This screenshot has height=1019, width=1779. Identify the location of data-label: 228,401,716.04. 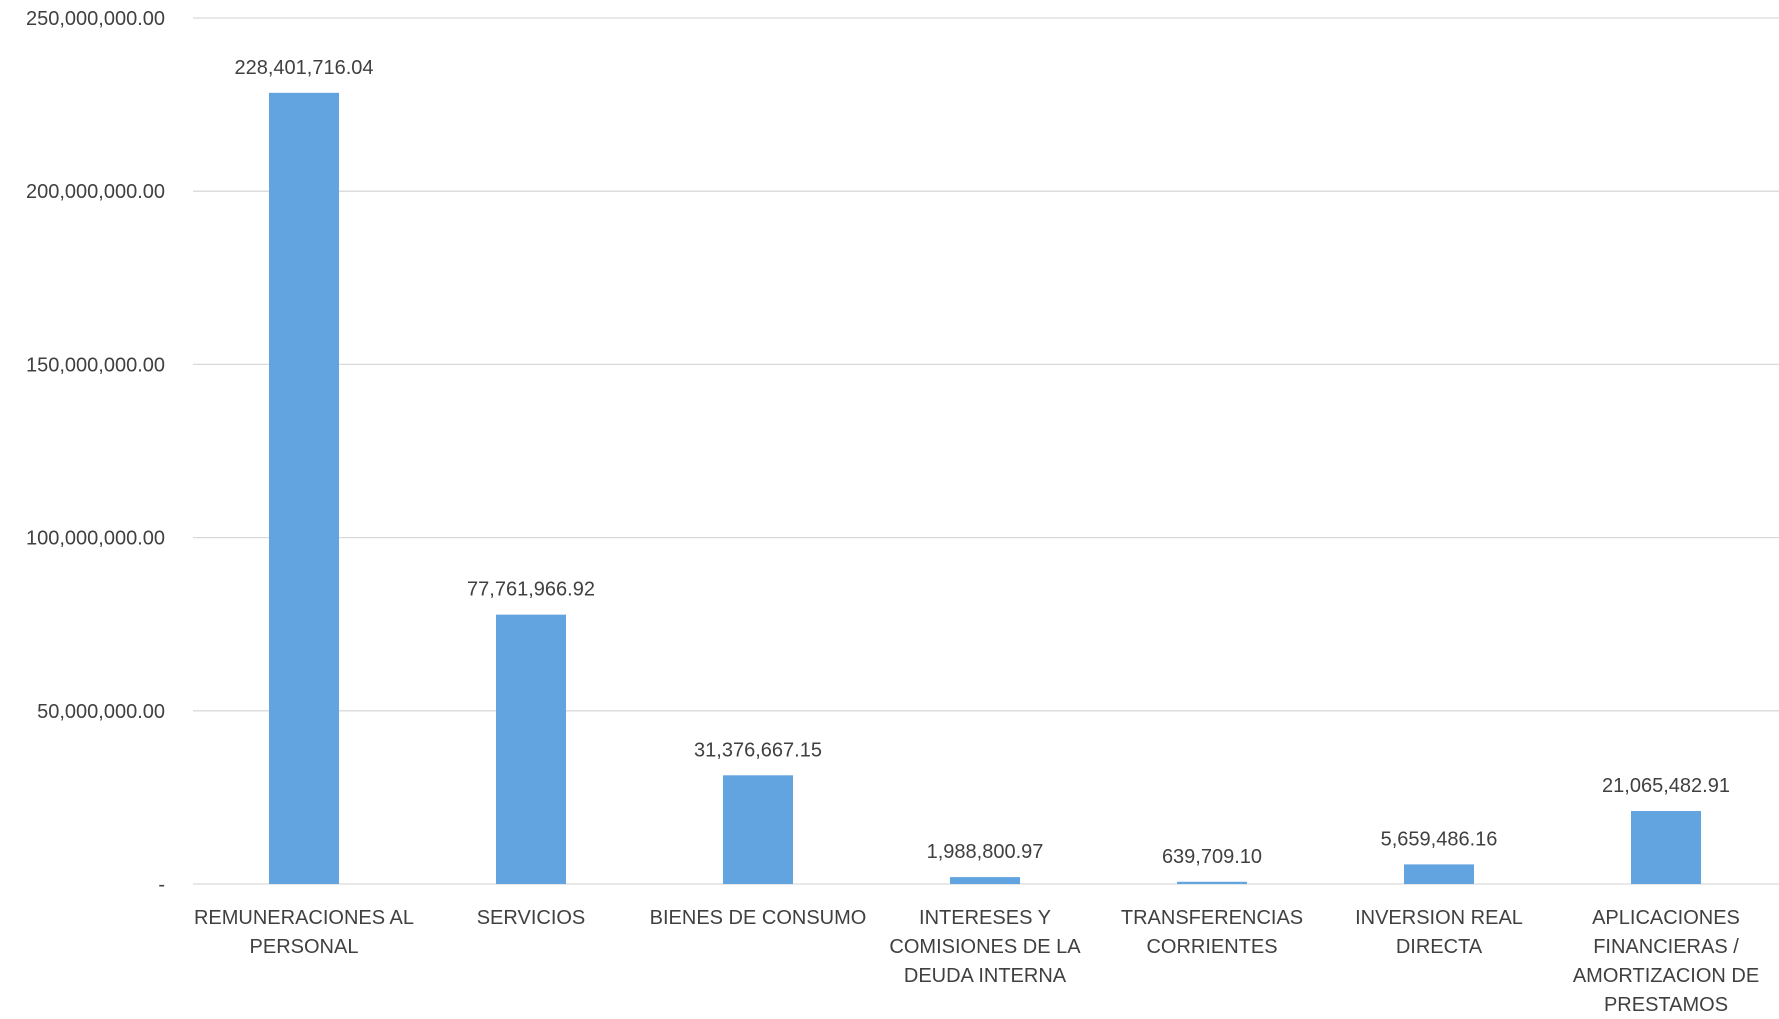
(303, 68).